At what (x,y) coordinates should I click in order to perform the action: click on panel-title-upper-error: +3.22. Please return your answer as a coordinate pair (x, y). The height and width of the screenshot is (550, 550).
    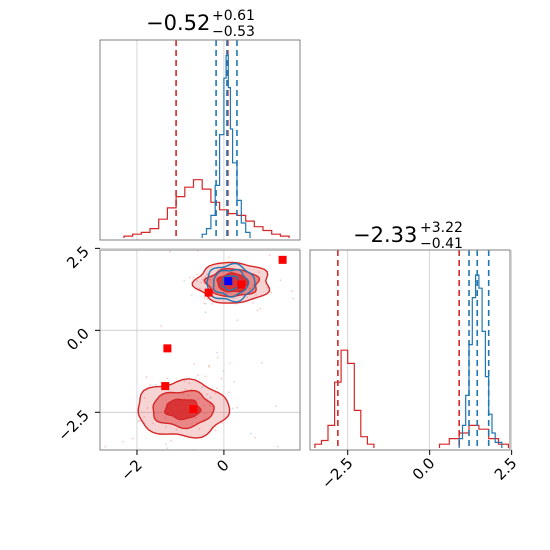
    Looking at the image, I should click on (441, 228).